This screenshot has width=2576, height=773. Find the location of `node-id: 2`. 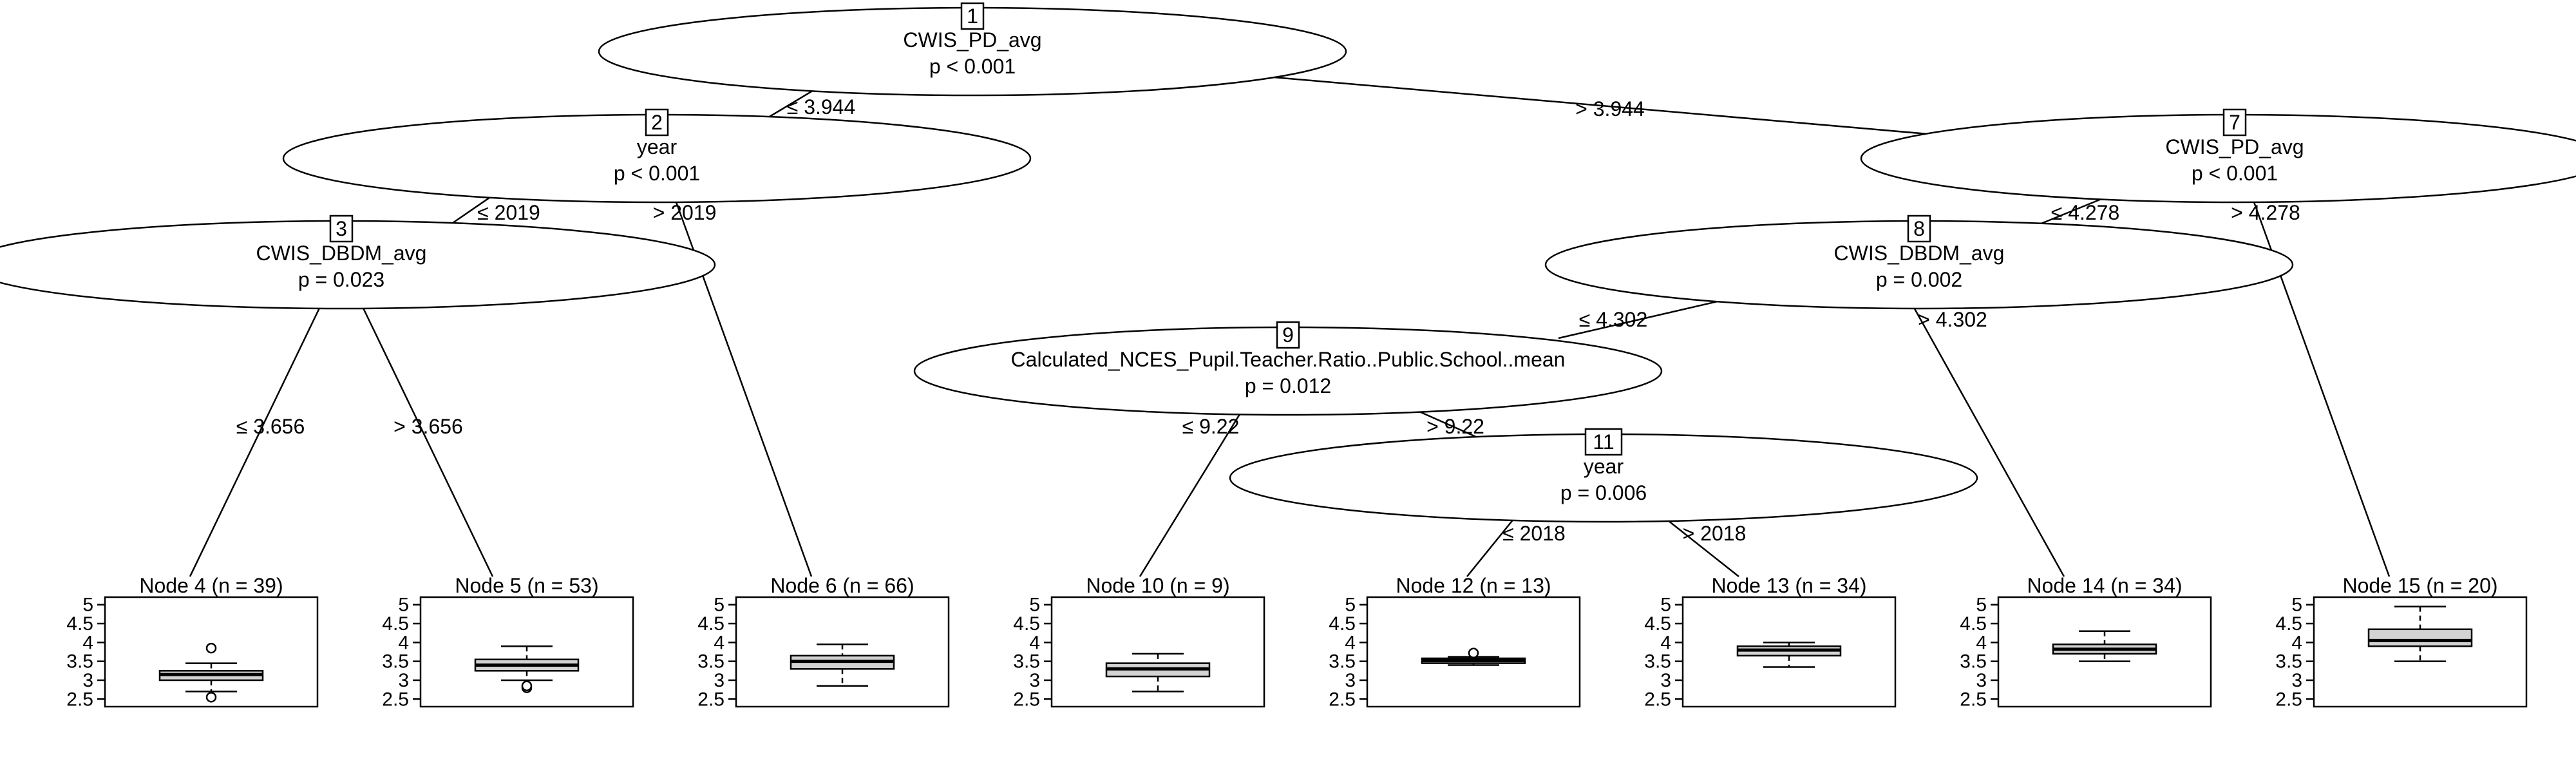

node-id: 2 is located at coordinates (657, 122).